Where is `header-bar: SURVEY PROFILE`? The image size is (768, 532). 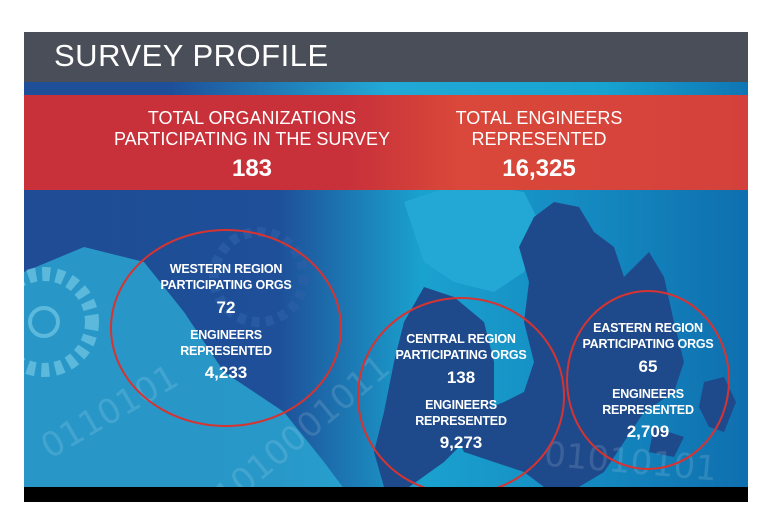
header-bar: SURVEY PROFILE is located at coordinates (386, 57).